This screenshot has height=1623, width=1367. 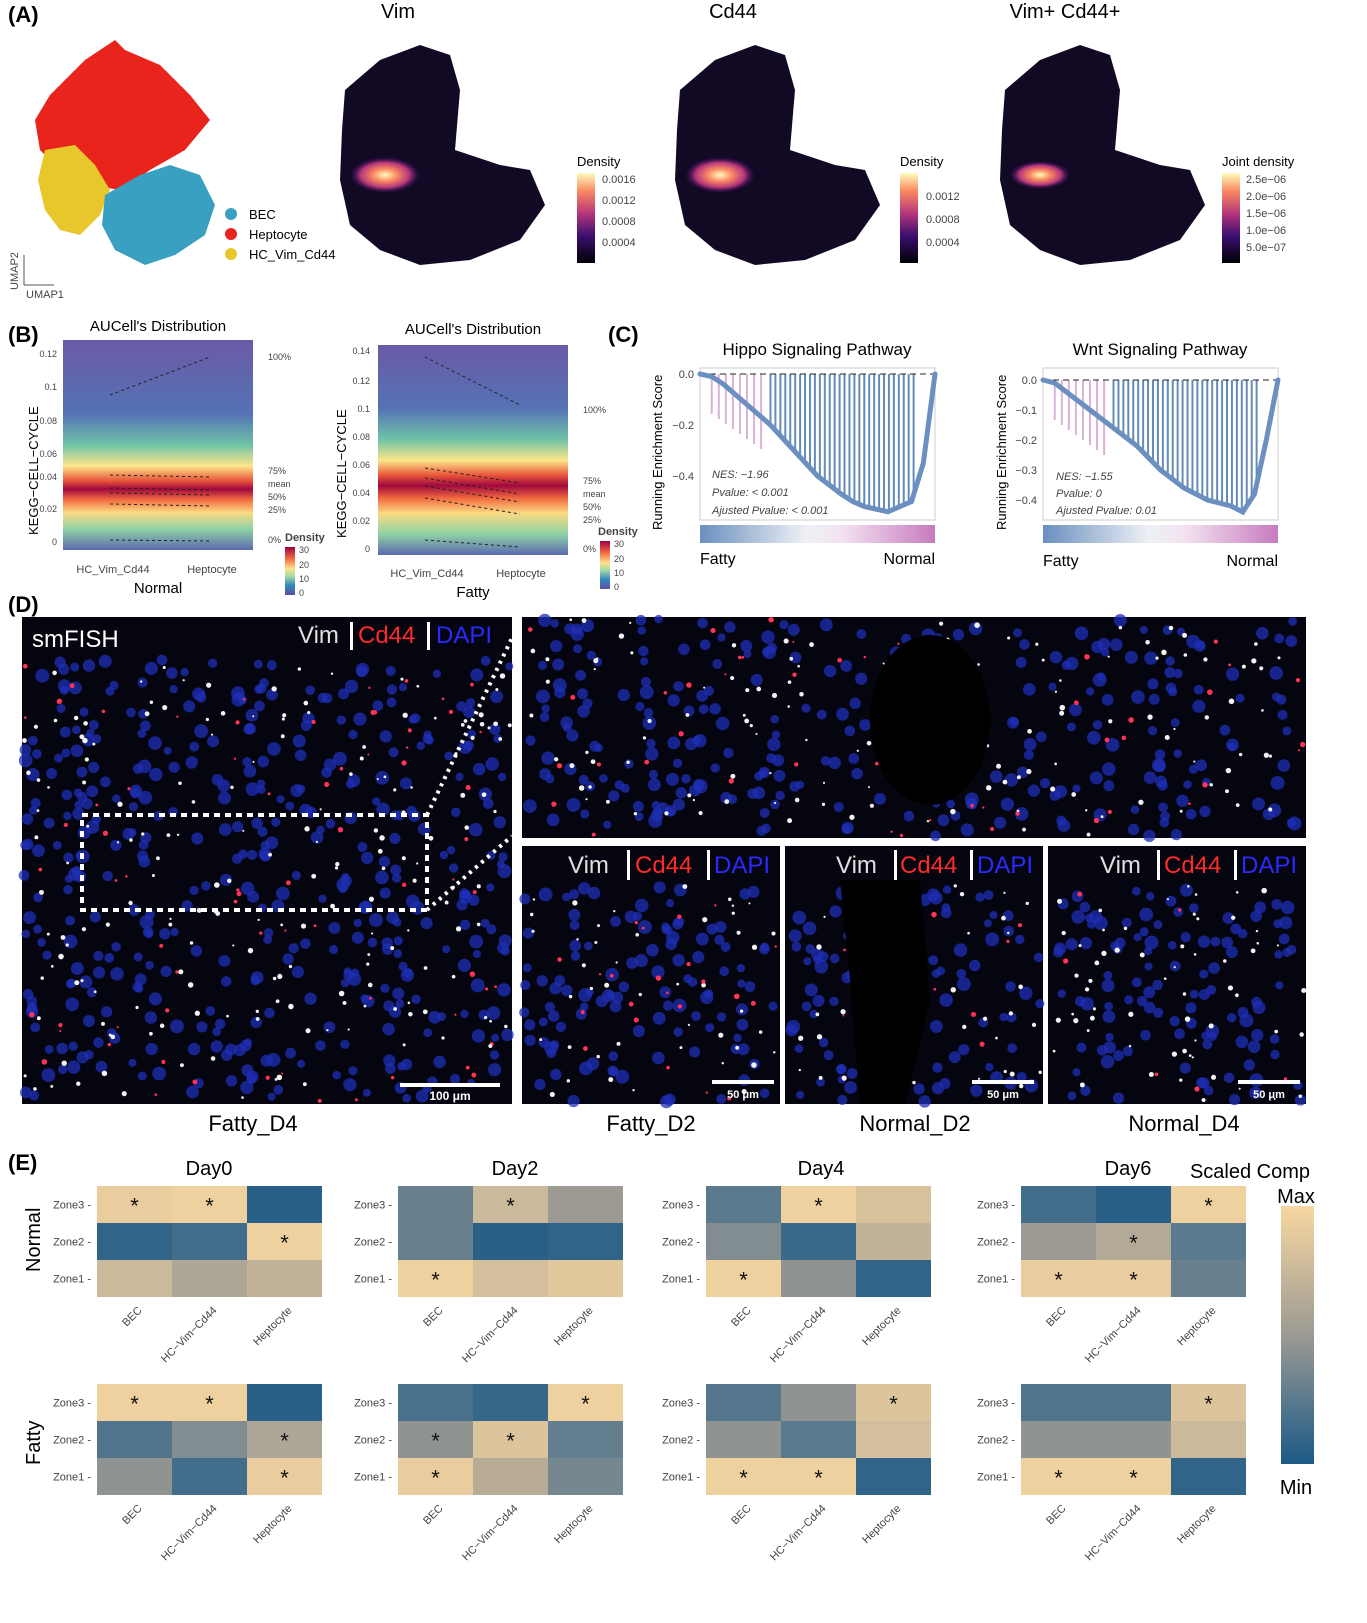 I want to click on ytick: 0.02, so click(x=361, y=521).